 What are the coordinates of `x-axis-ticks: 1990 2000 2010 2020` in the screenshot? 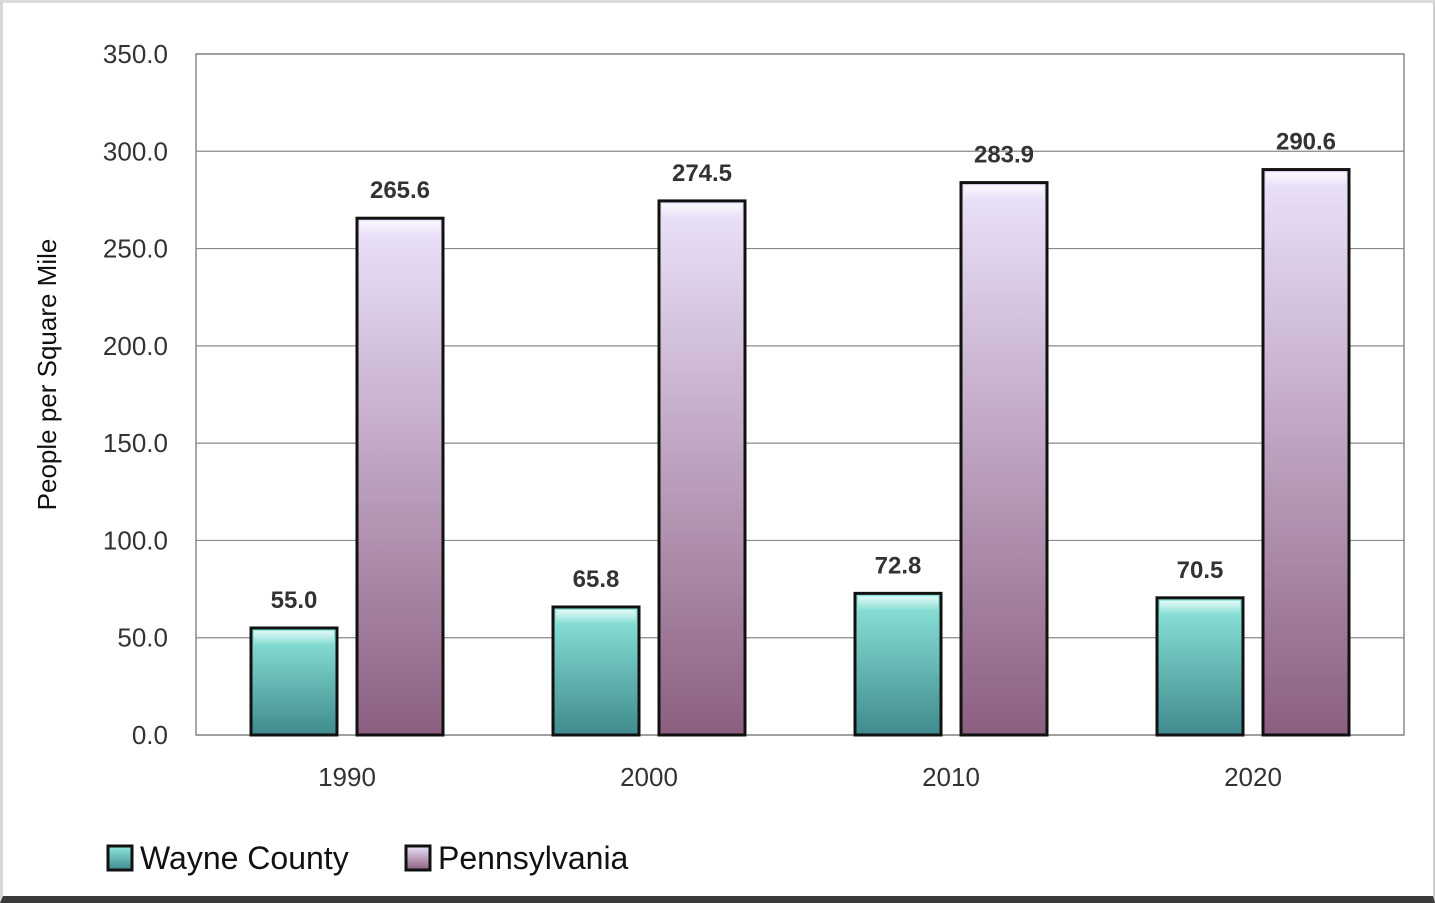 It's located at (800, 777).